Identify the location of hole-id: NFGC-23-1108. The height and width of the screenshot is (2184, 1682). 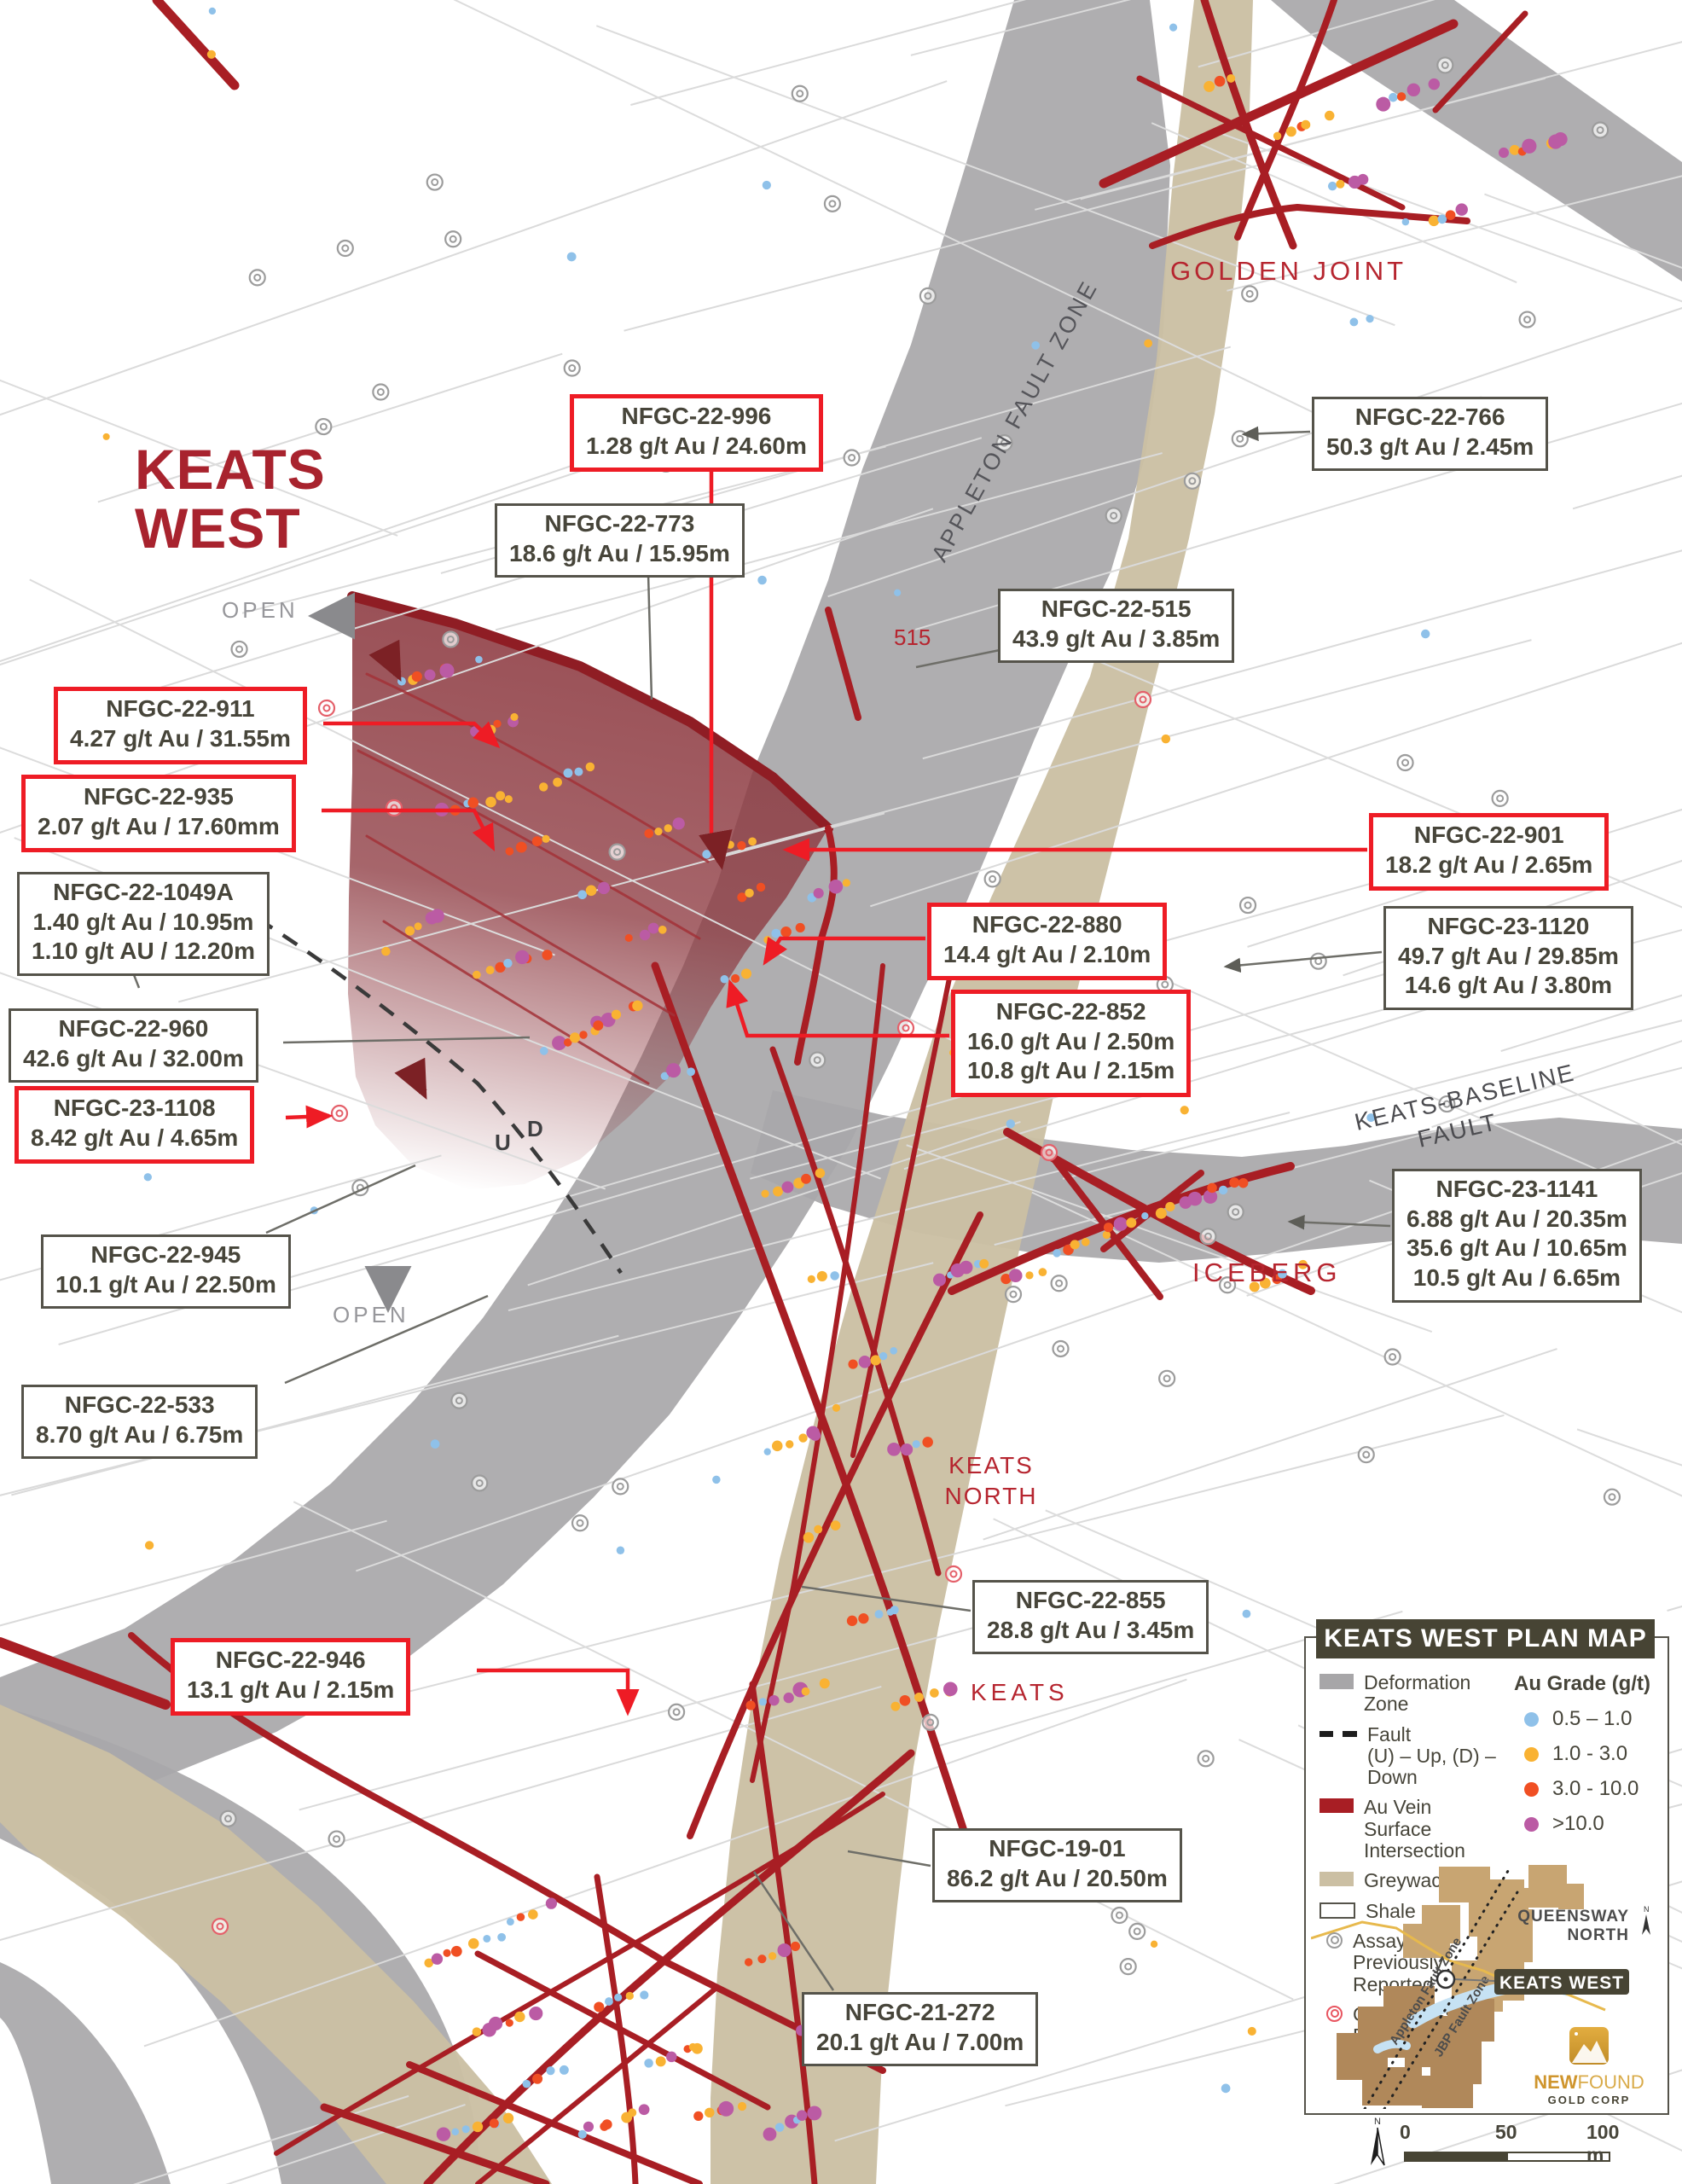
(134, 1108).